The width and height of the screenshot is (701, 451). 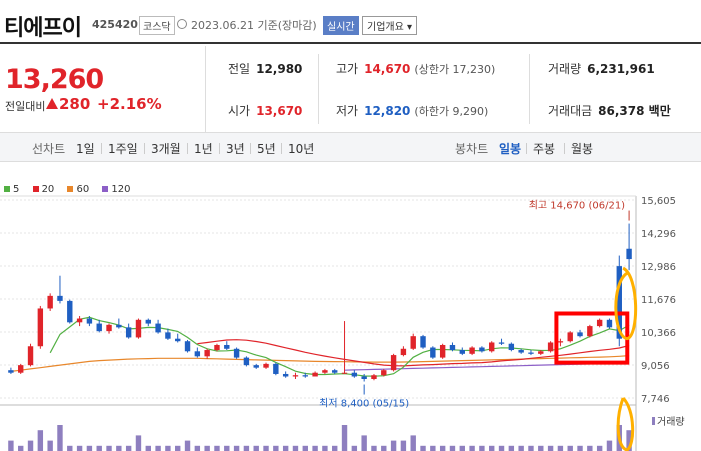 I want to click on period-1y: 1년, so click(x=203, y=149).